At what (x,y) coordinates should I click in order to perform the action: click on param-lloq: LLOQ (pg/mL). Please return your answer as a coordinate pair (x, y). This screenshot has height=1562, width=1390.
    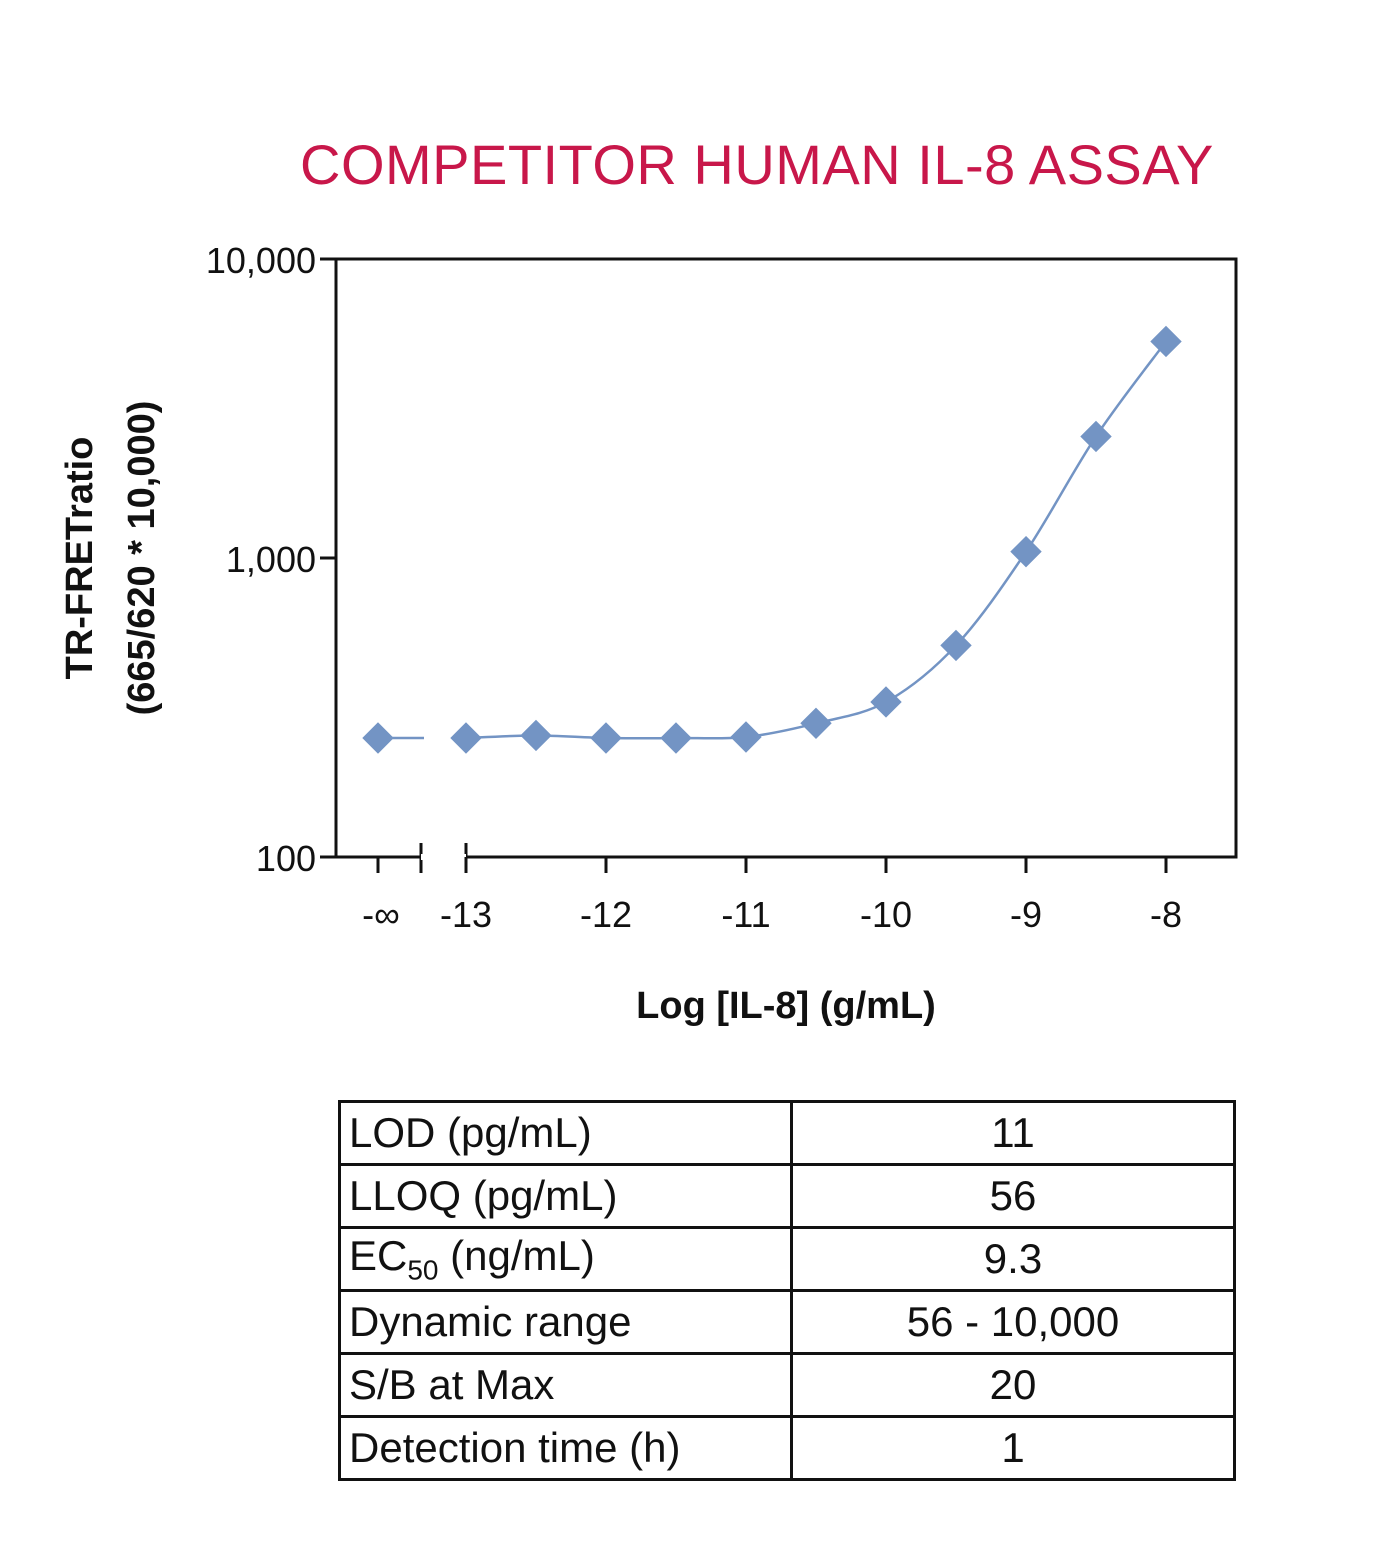
    Looking at the image, I should click on (565, 1196).